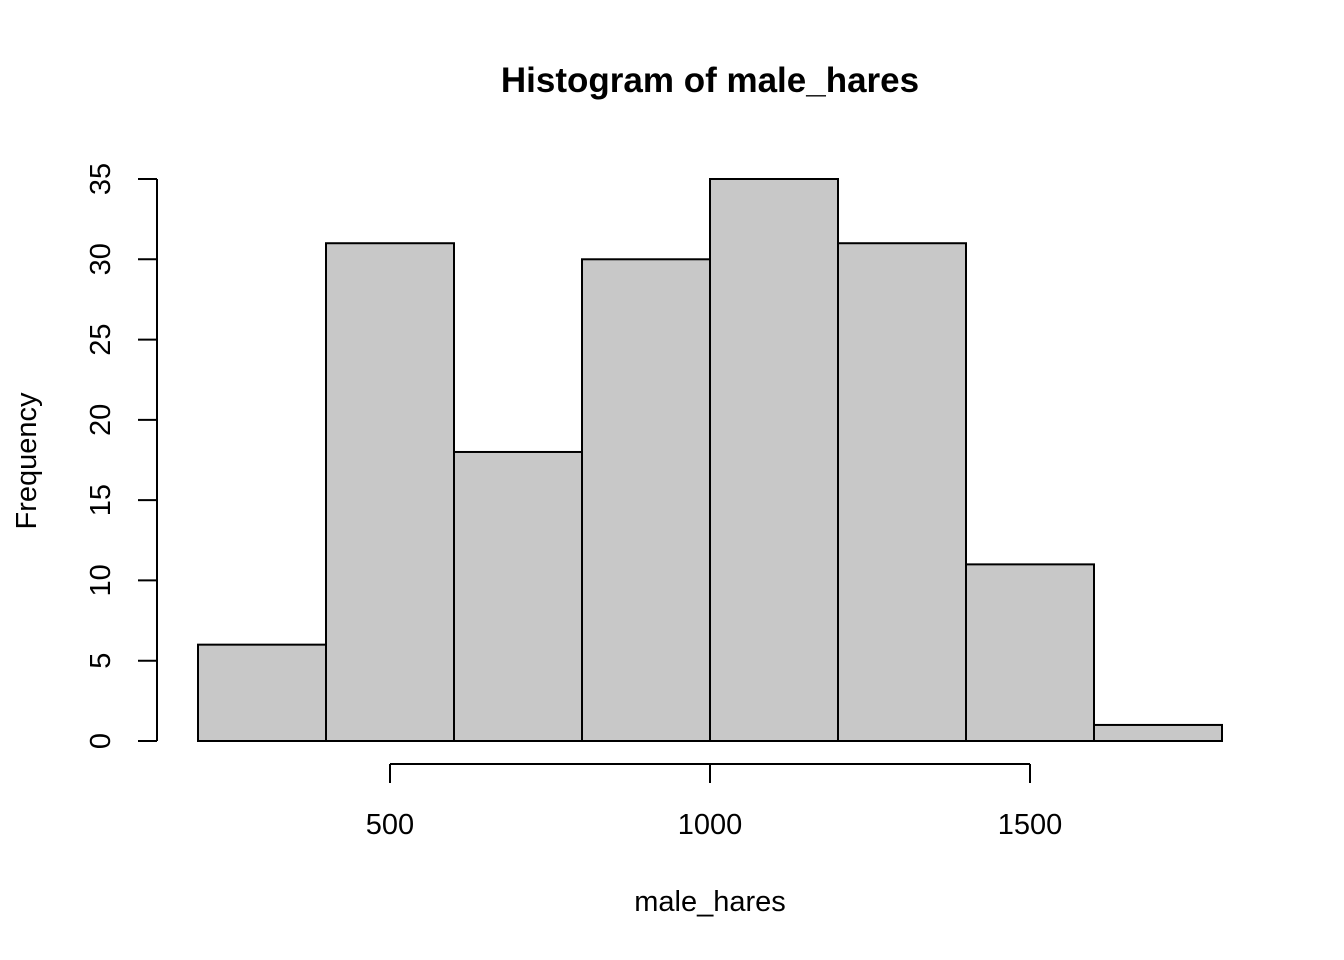  What do you see at coordinates (714, 802) in the screenshot?
I see `x-axis: 500 1000 1500` at bounding box center [714, 802].